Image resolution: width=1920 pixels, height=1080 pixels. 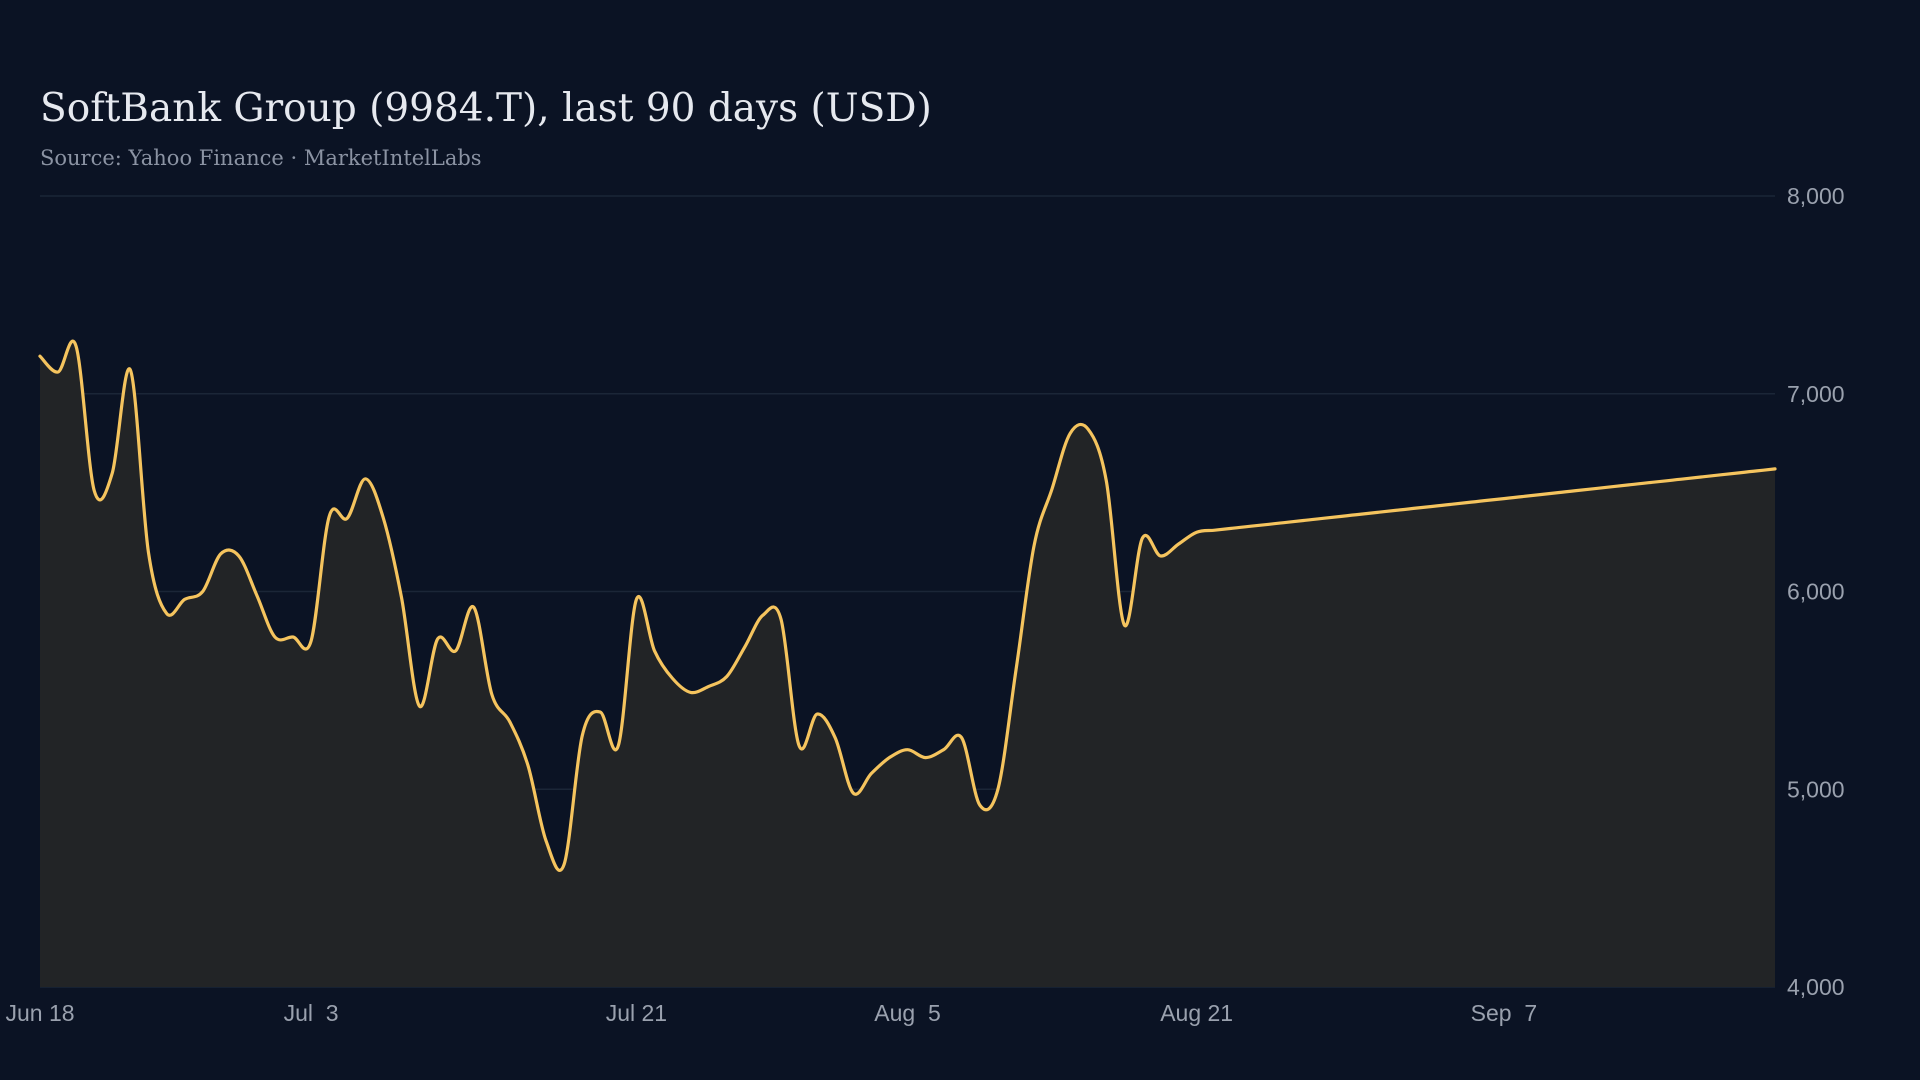 What do you see at coordinates (1816, 987) in the screenshot?
I see `y-tick-label: 4,000` at bounding box center [1816, 987].